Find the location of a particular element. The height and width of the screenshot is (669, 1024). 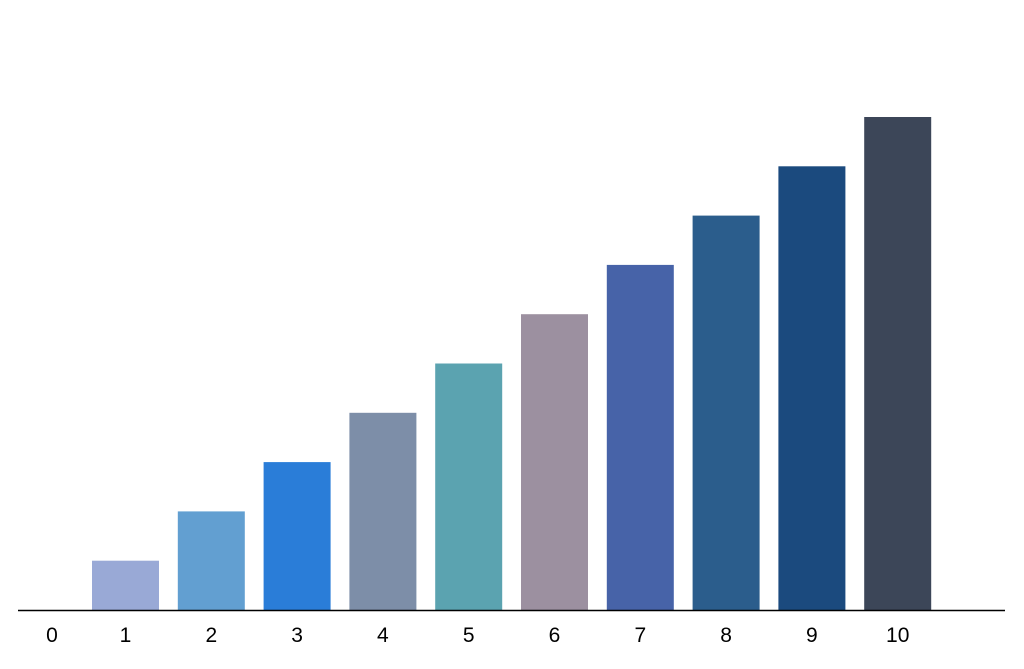

x-tick-labels: 0 1 2 3 4 5 6 7 8 9 10 is located at coordinates (477, 635).